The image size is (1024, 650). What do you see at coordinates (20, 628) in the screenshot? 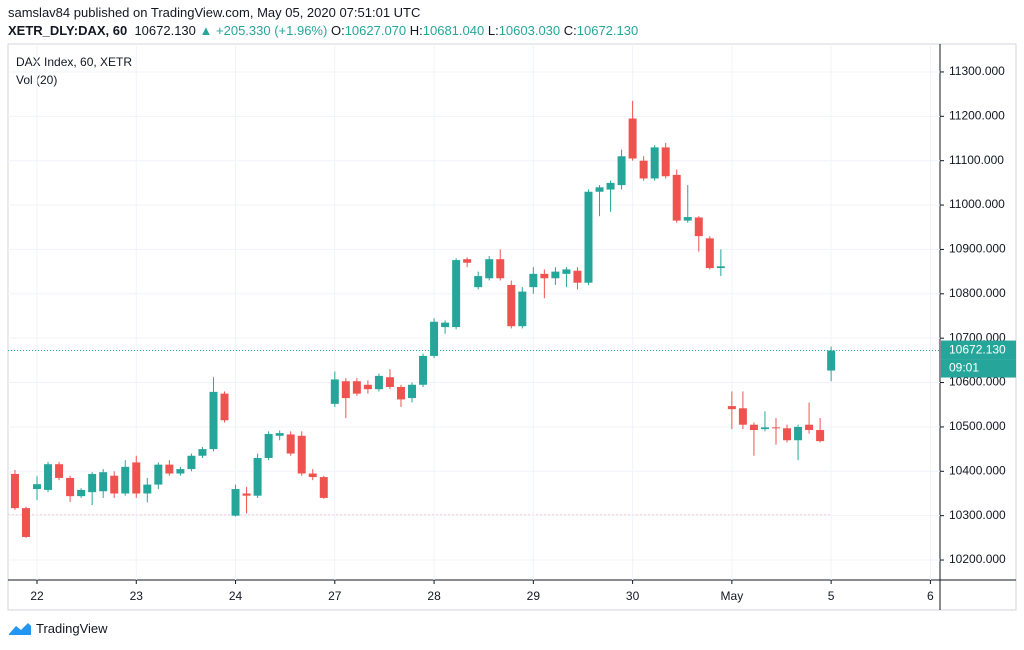
I see `logo` at bounding box center [20, 628].